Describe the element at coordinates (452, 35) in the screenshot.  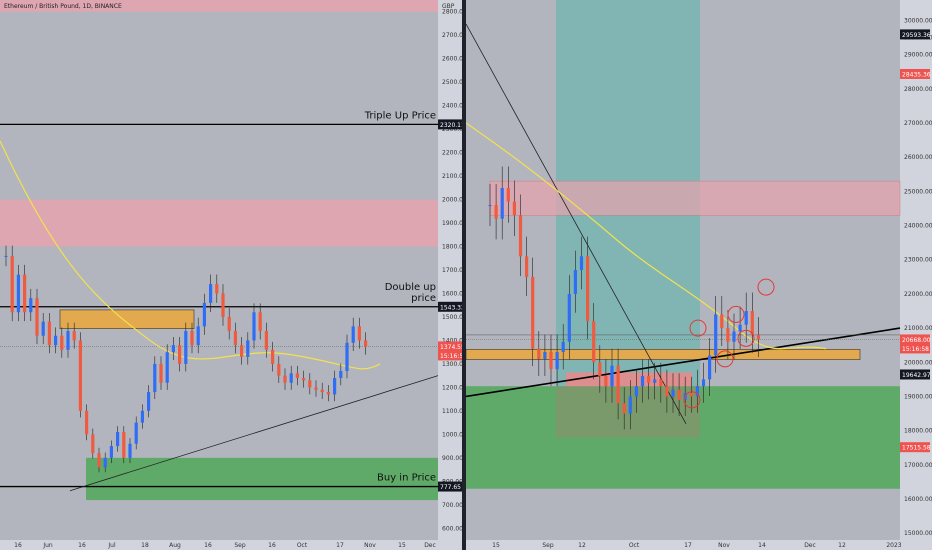
I see `price-tick-label: 2700.00` at that location.